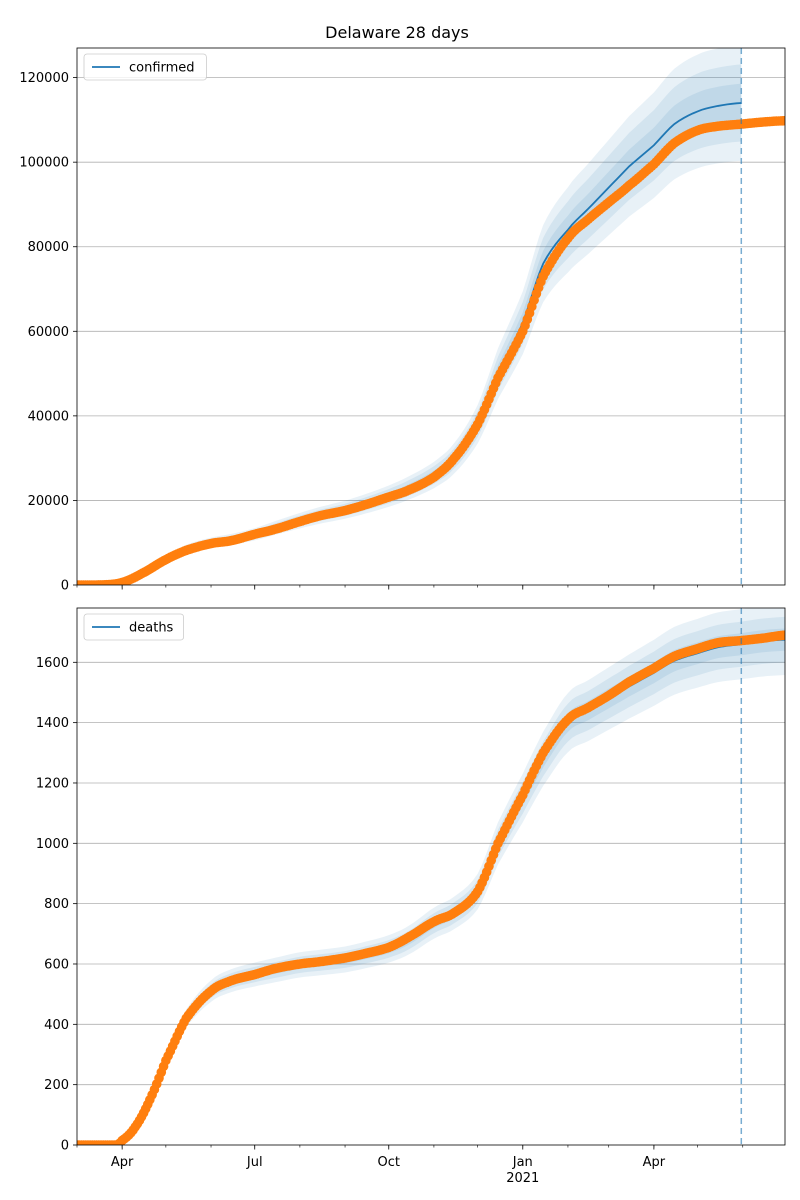 Image resolution: width=800 pixels, height=1200 pixels. Describe the element at coordinates (48, 247) in the screenshot. I see `y-tick-label: 80000` at that location.